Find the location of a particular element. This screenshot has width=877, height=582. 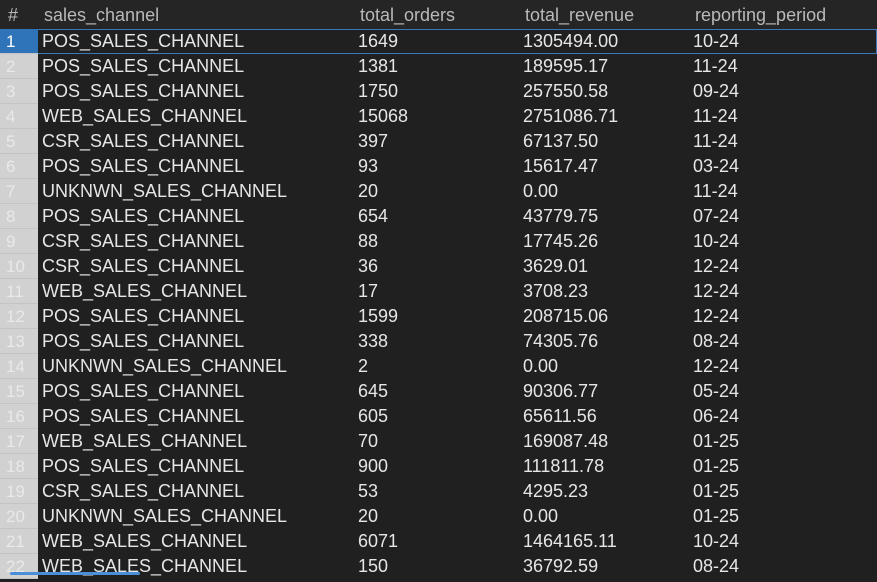

table-row: 5 CSR_SALES_CHANNEL 397 67137.50 11-24 is located at coordinates (438, 141).